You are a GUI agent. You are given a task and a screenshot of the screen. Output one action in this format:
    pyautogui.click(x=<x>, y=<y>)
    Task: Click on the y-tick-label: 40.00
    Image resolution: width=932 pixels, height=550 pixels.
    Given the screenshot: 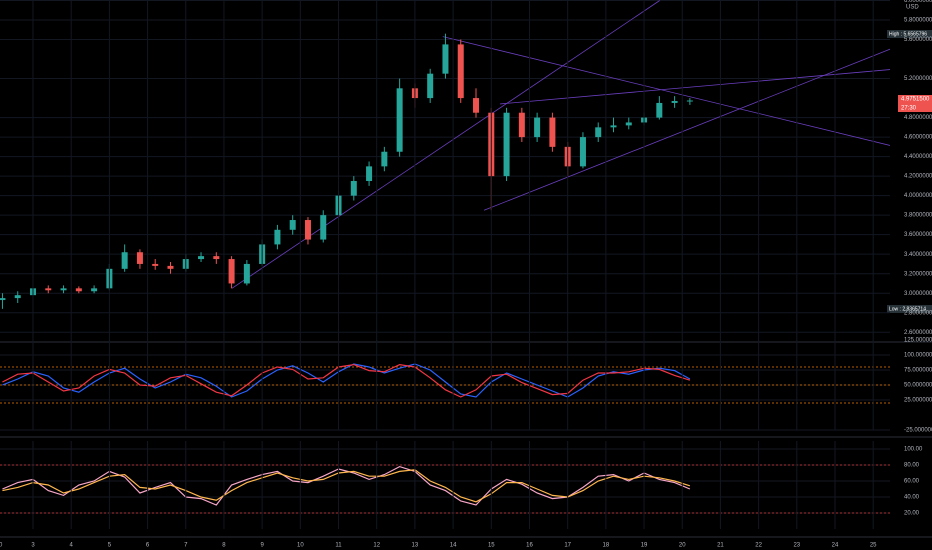 What is the action you would take?
    pyautogui.click(x=912, y=498)
    